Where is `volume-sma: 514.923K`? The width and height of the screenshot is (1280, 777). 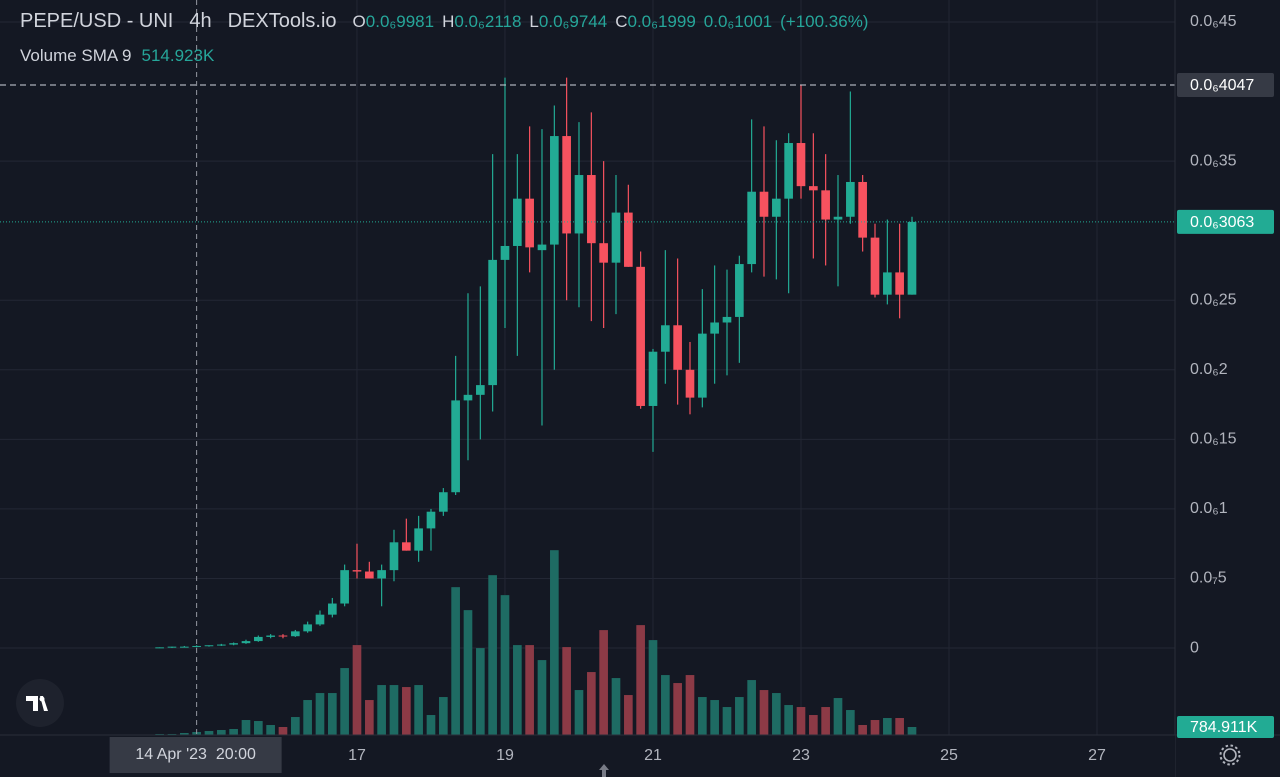
volume-sma: 514.923K is located at coordinates (178, 55).